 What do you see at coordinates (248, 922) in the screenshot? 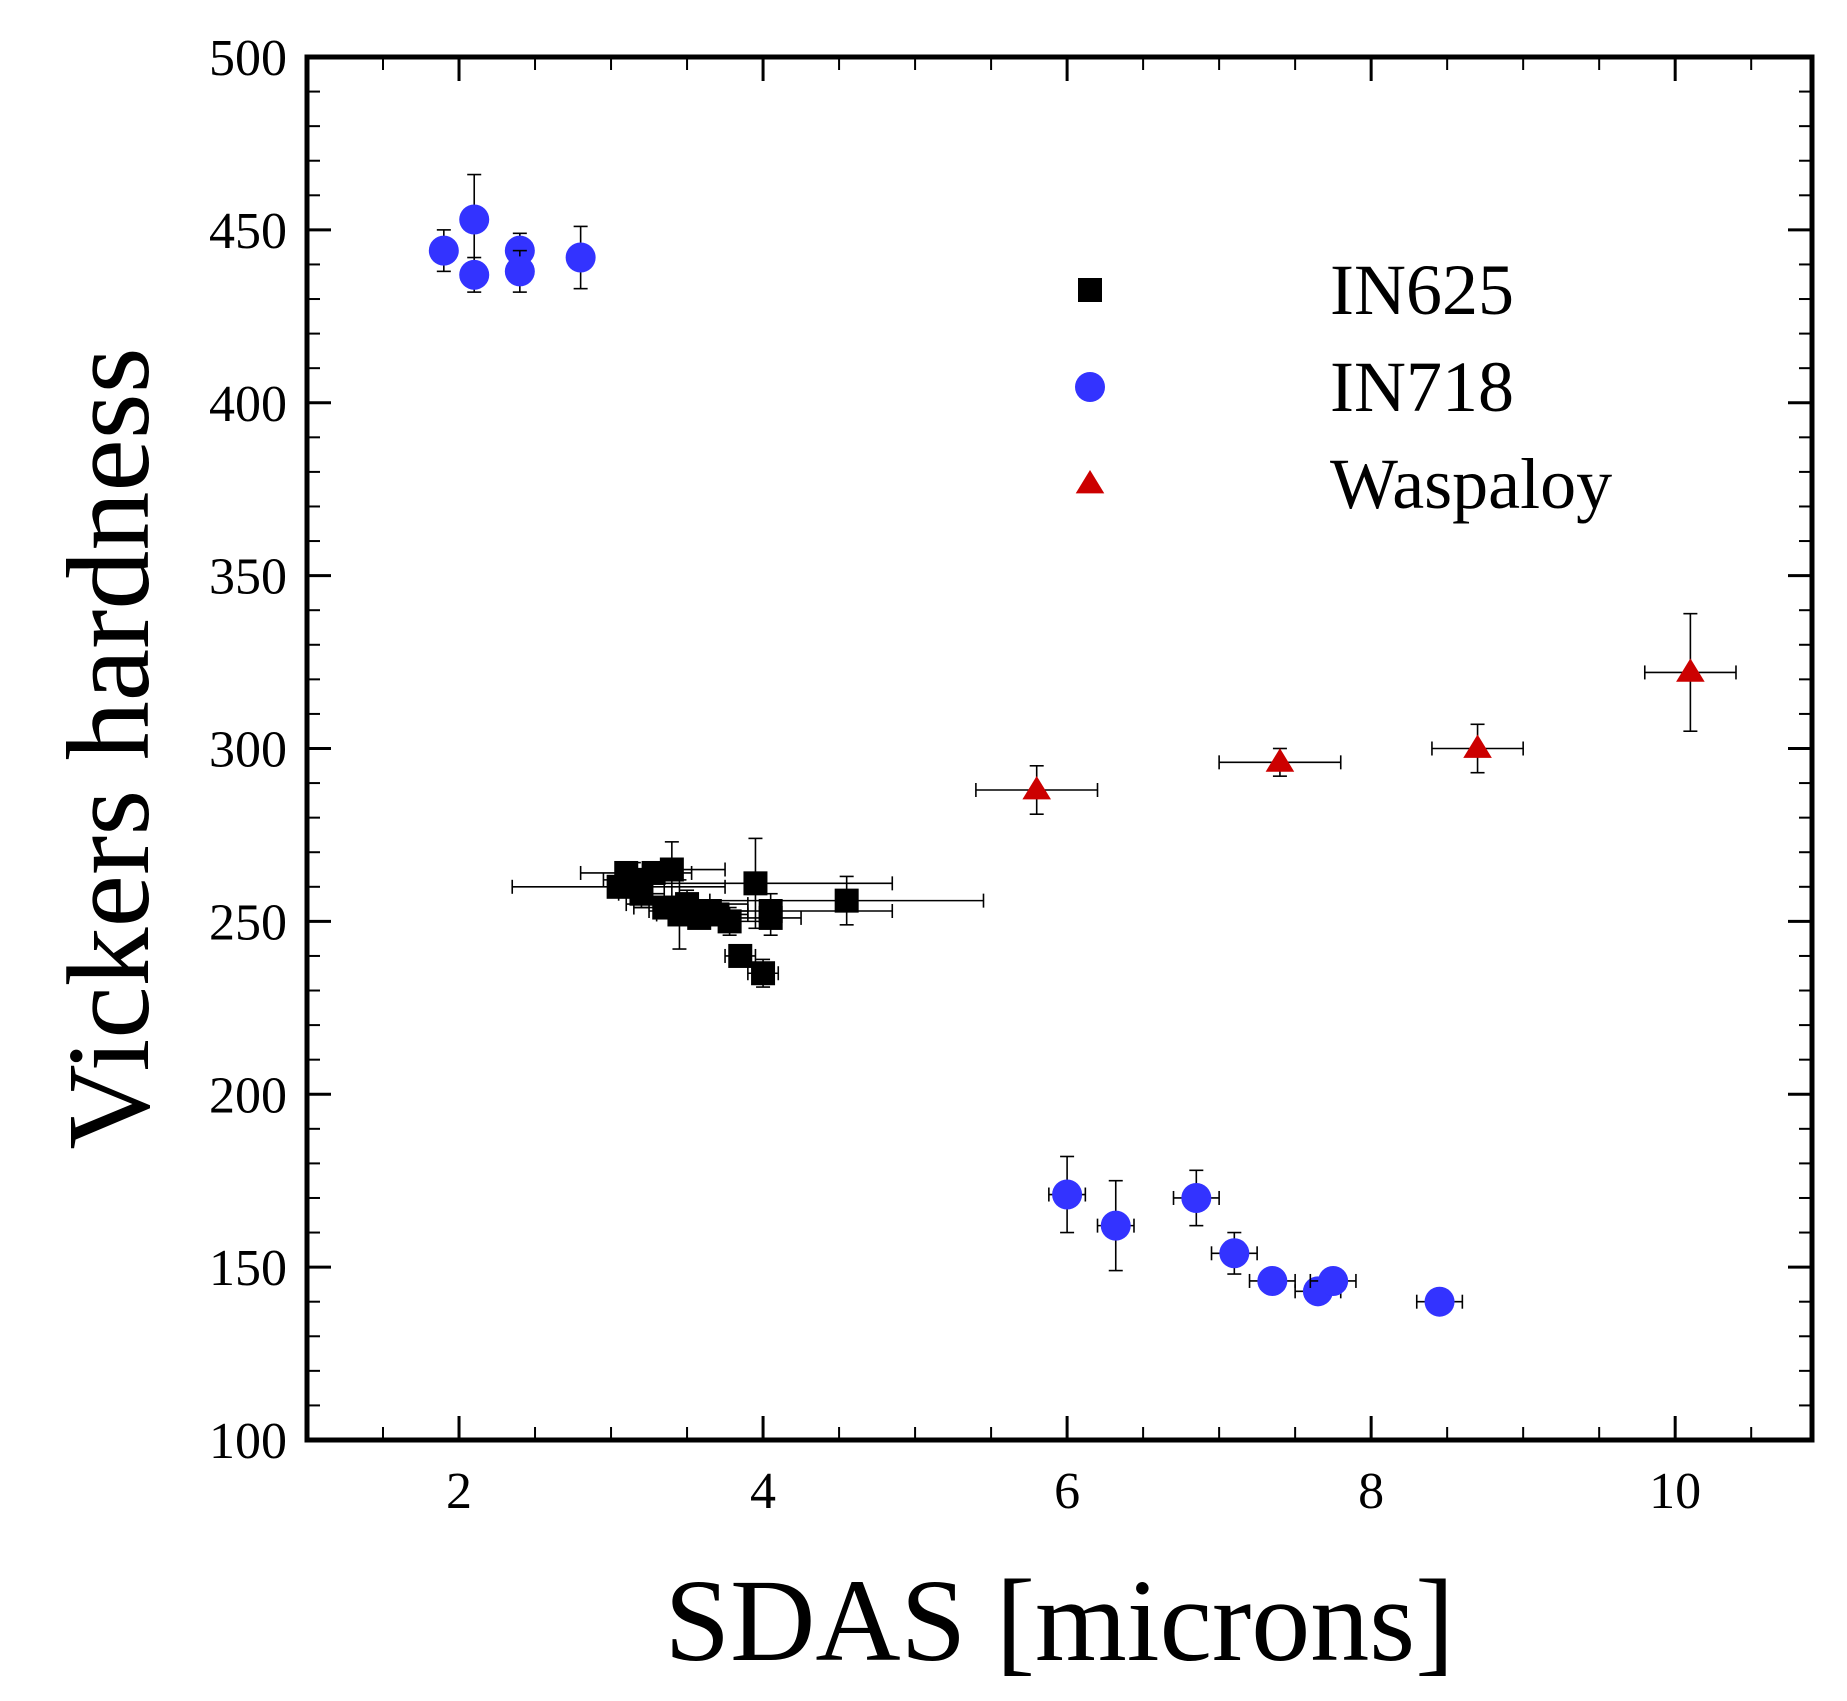
I see `y-tick-label: 250` at bounding box center [248, 922].